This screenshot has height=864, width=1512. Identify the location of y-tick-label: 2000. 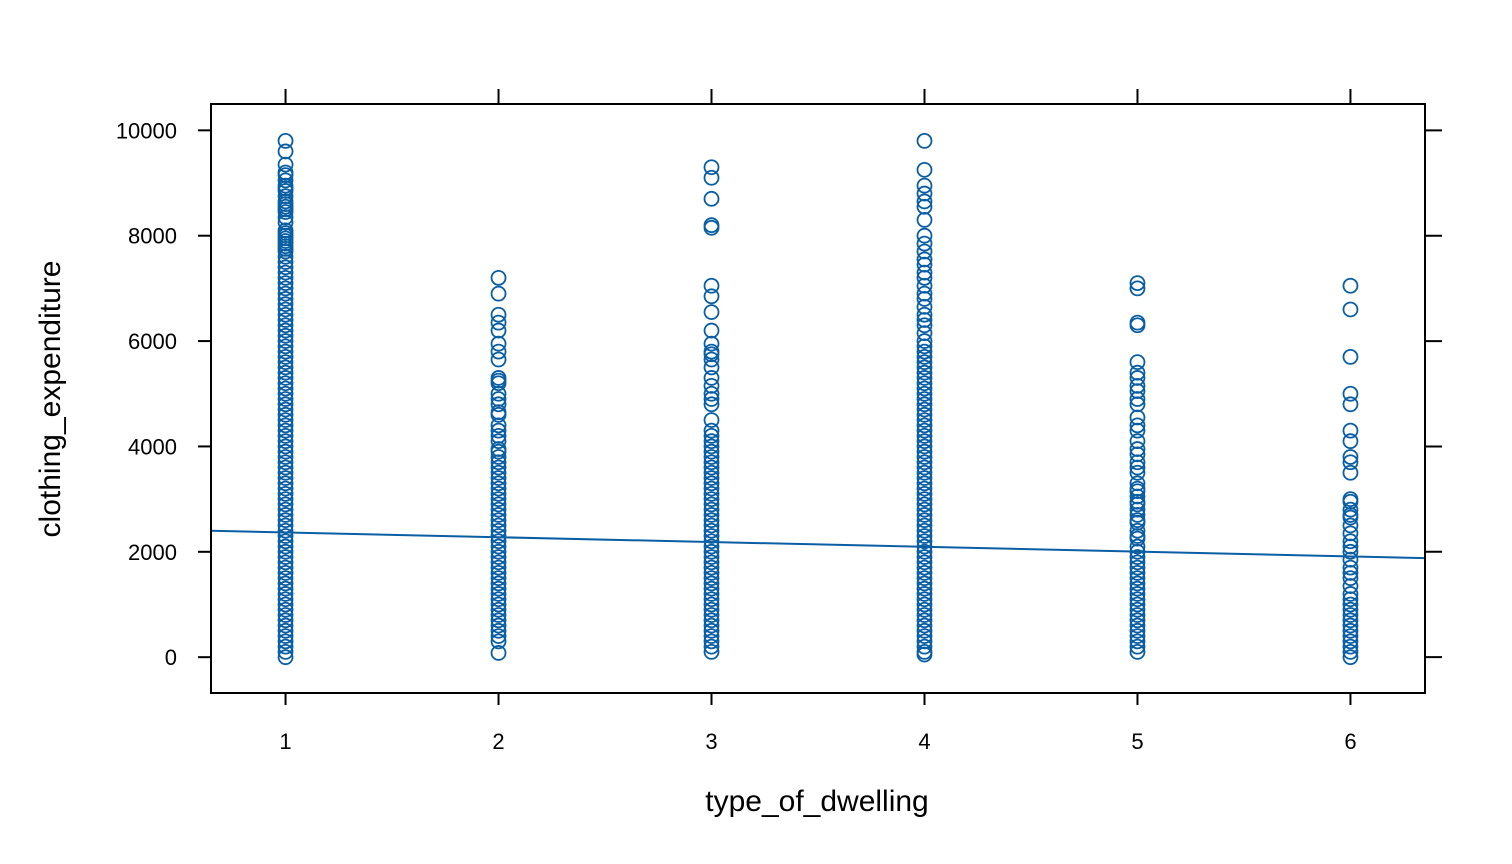
(152, 552).